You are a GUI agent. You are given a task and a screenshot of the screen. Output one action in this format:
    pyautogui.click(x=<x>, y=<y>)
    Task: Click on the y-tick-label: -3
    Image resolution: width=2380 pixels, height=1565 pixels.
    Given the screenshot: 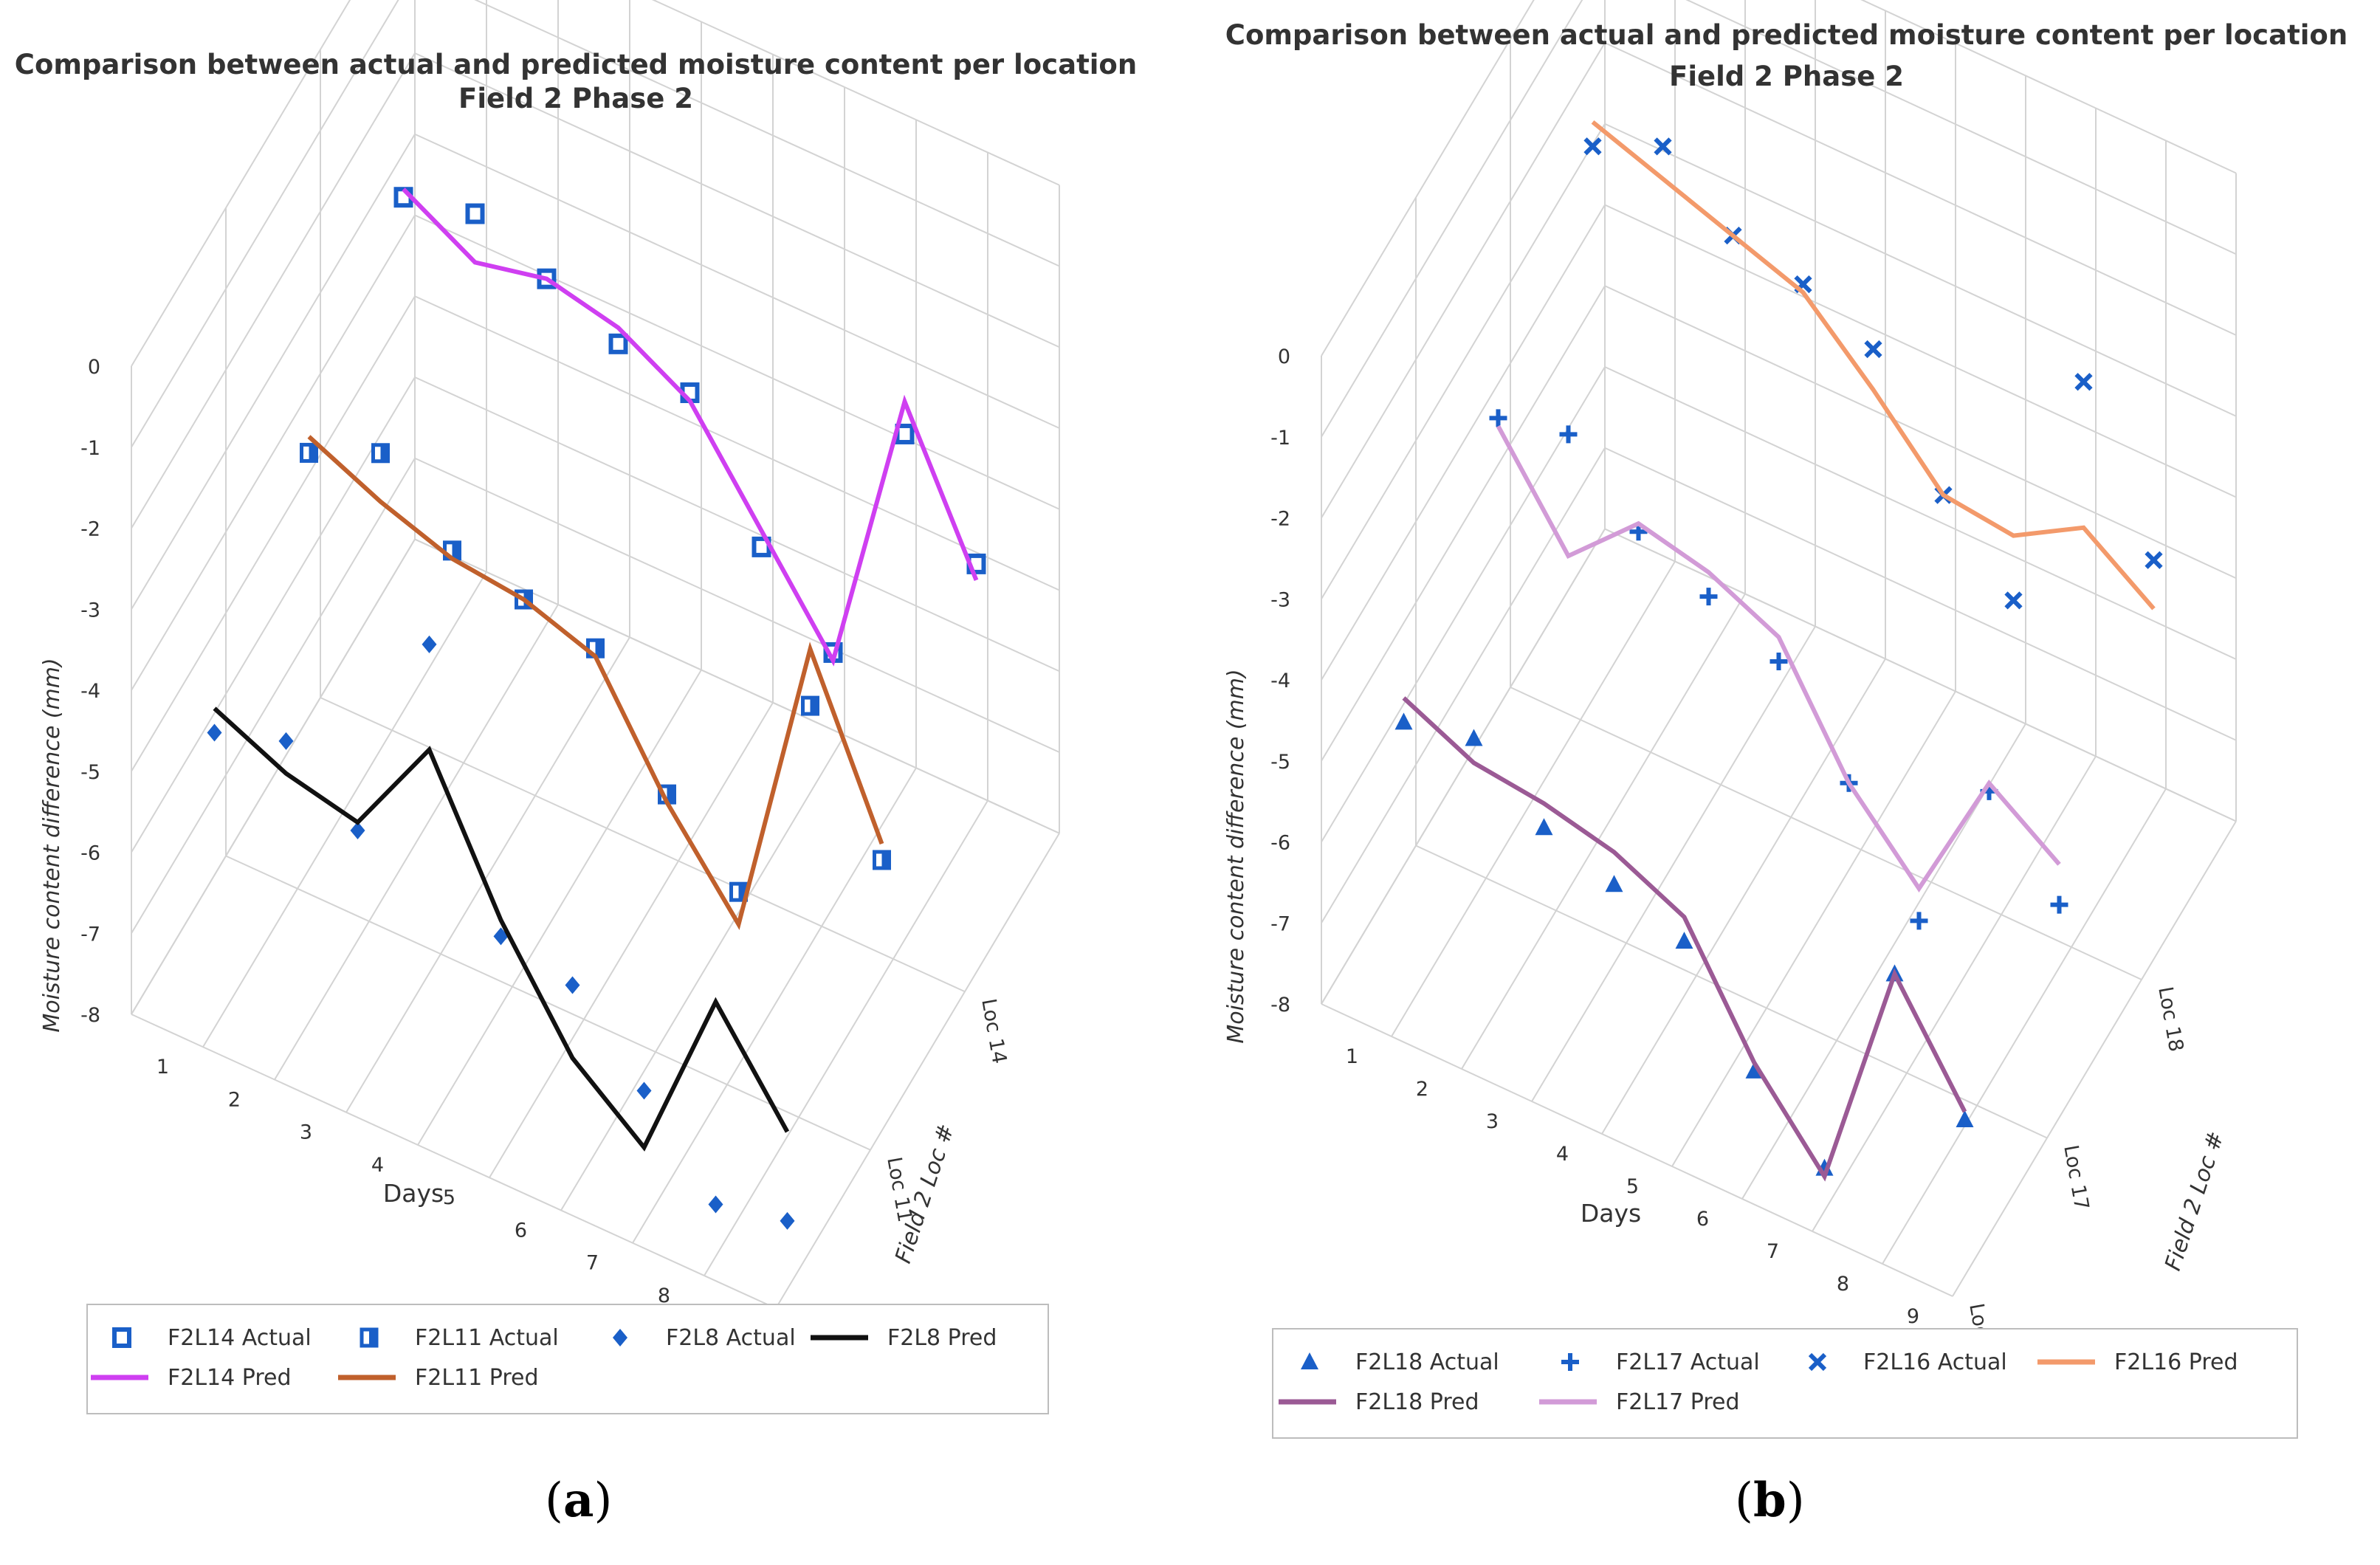 What is the action you would take?
    pyautogui.click(x=1280, y=599)
    